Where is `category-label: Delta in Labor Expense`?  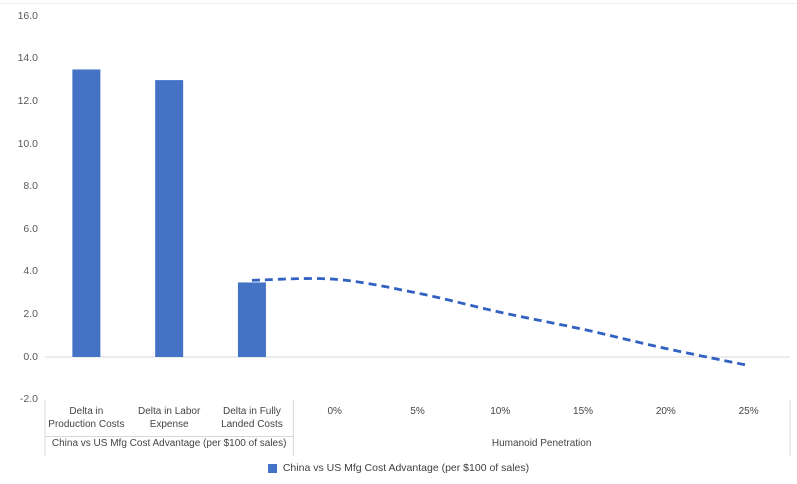 category-label: Delta in Labor Expense is located at coordinates (169, 418).